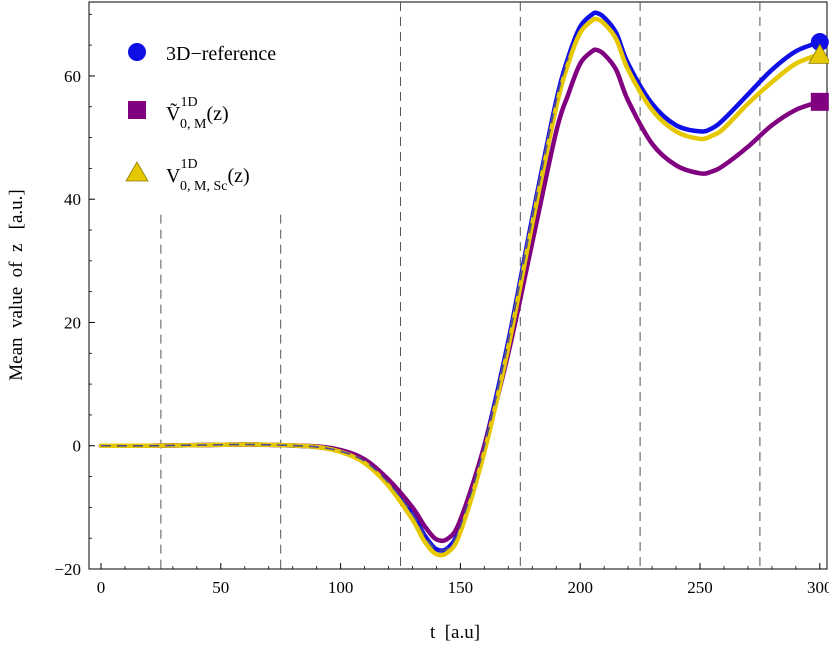 This screenshot has width=829, height=645. I want to click on legend: 3D−reference Ṽ1D 0, M(z) V1D 0, M, Sc(z), so click(200, 118).